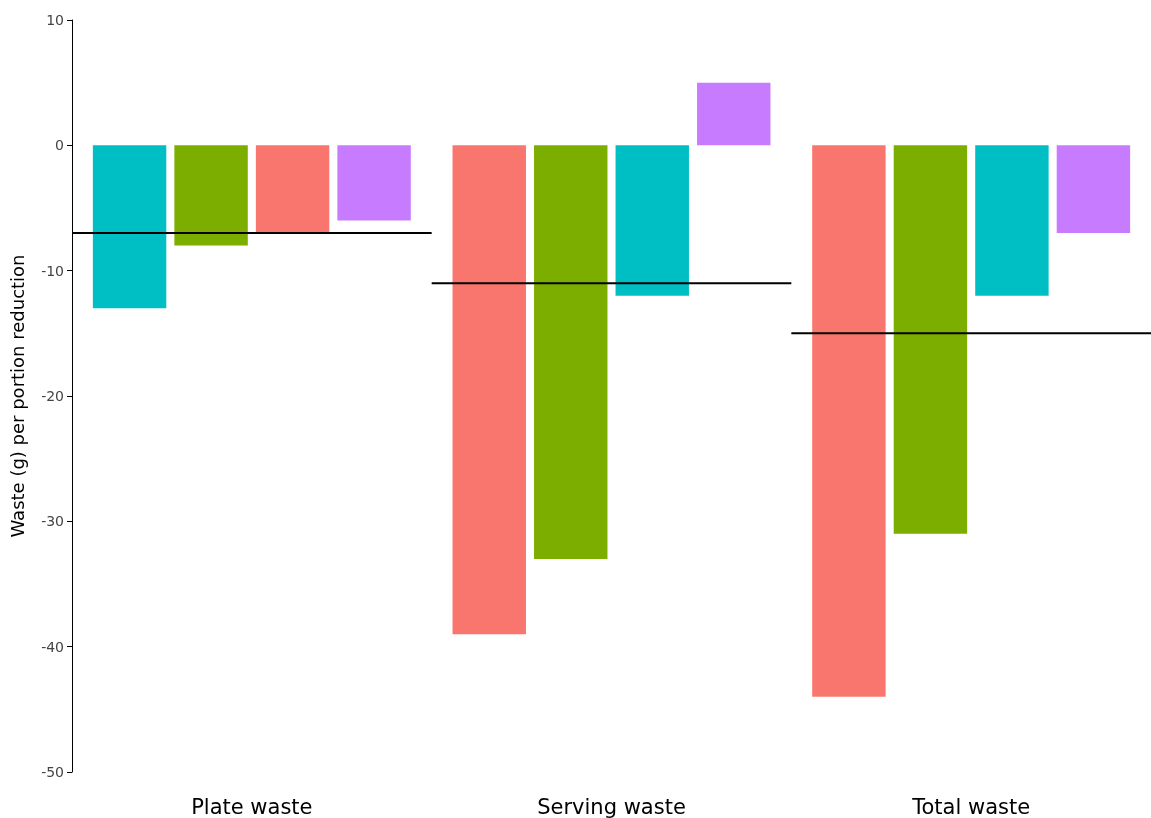 This screenshot has height=818, width=1151. I want to click on y-tick-label: 0, so click(59, 145).